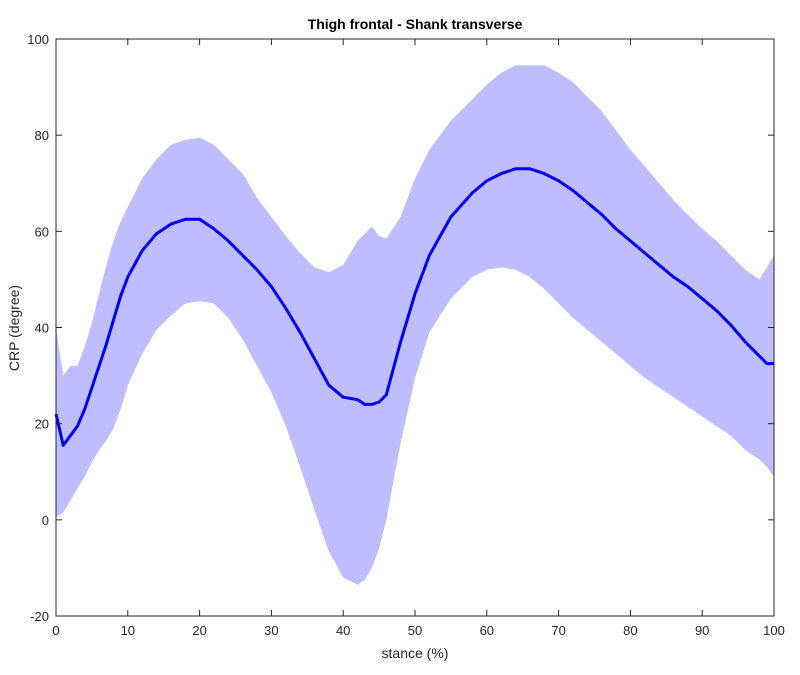 The height and width of the screenshot is (675, 800). Describe the element at coordinates (42, 135) in the screenshot. I see `y-tick-label: 80` at that location.